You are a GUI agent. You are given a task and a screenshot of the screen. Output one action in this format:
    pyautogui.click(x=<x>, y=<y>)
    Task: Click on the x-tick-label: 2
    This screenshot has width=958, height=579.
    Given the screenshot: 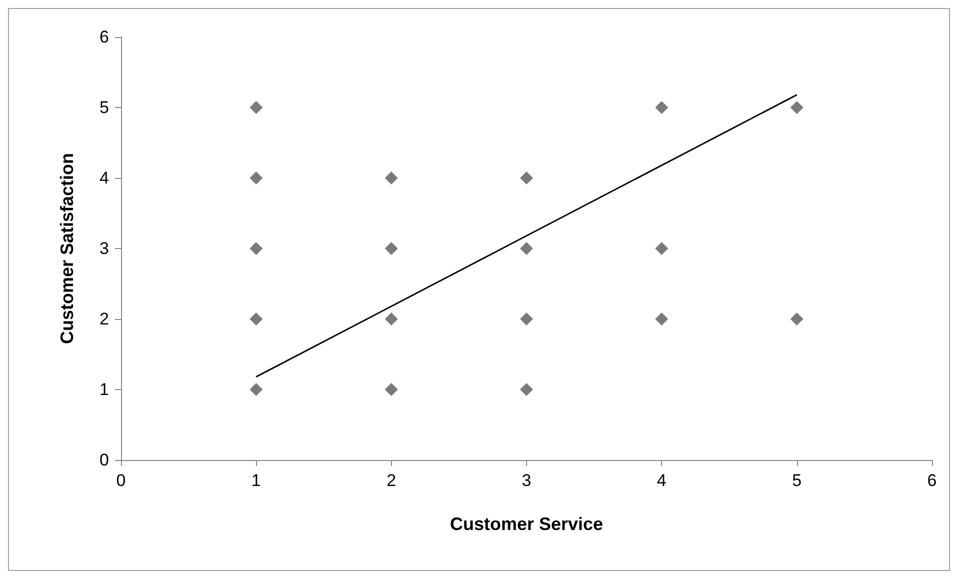 What is the action you would take?
    pyautogui.click(x=391, y=480)
    